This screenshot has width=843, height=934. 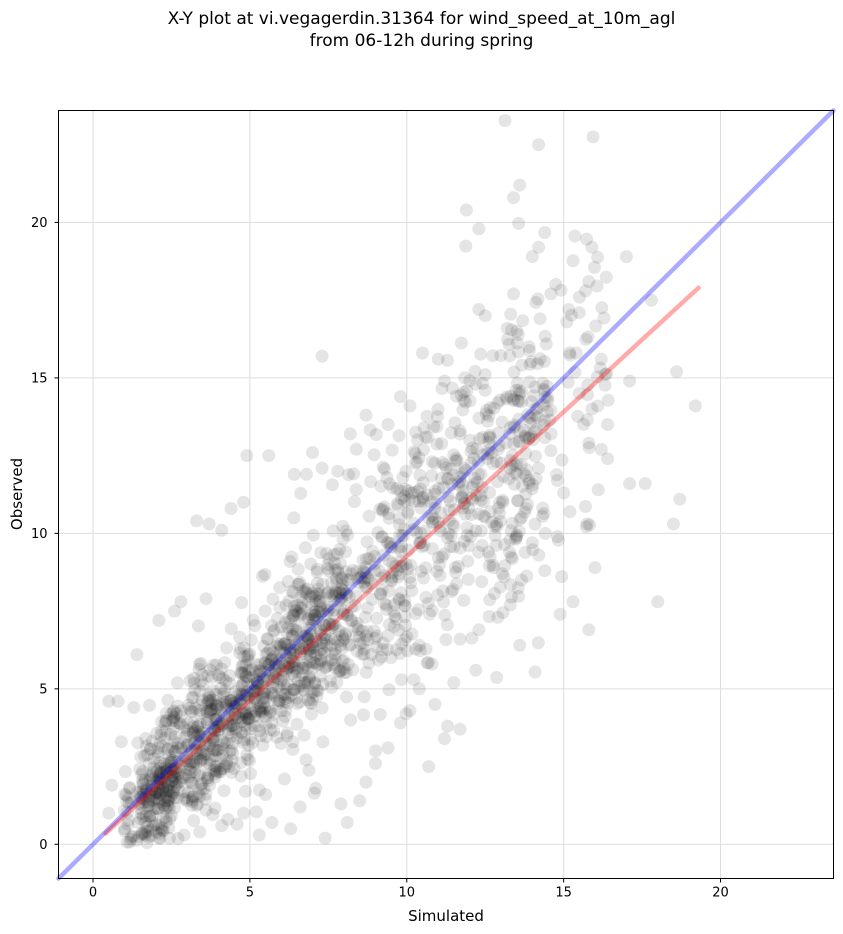 What do you see at coordinates (407, 893) in the screenshot?
I see `x-tick-label: 10` at bounding box center [407, 893].